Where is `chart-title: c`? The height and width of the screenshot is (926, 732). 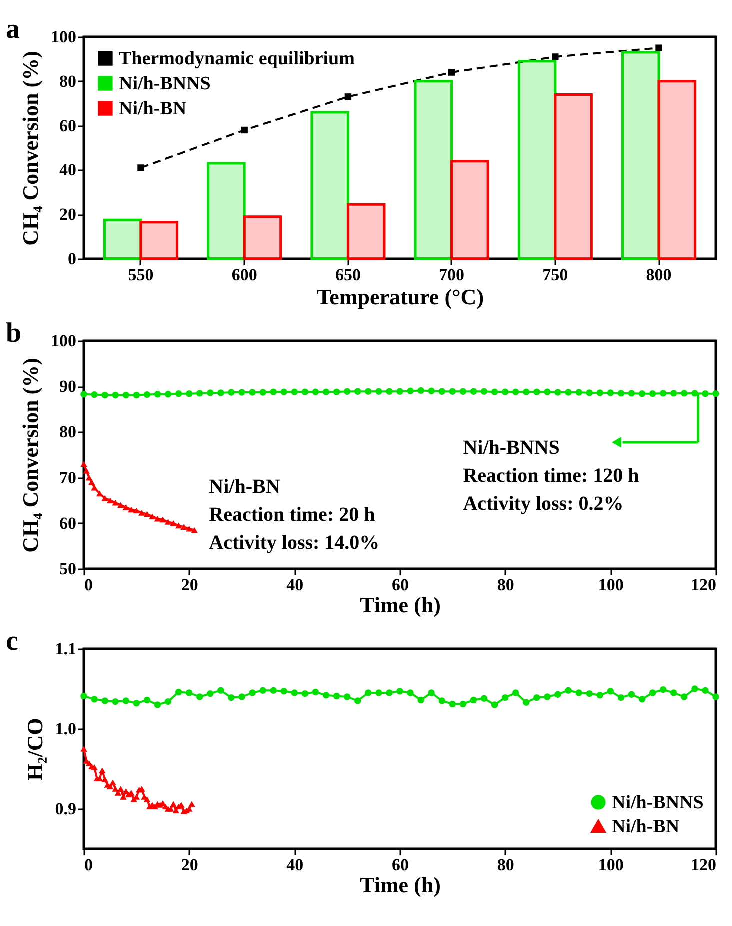 chart-title: c is located at coordinates (12, 641).